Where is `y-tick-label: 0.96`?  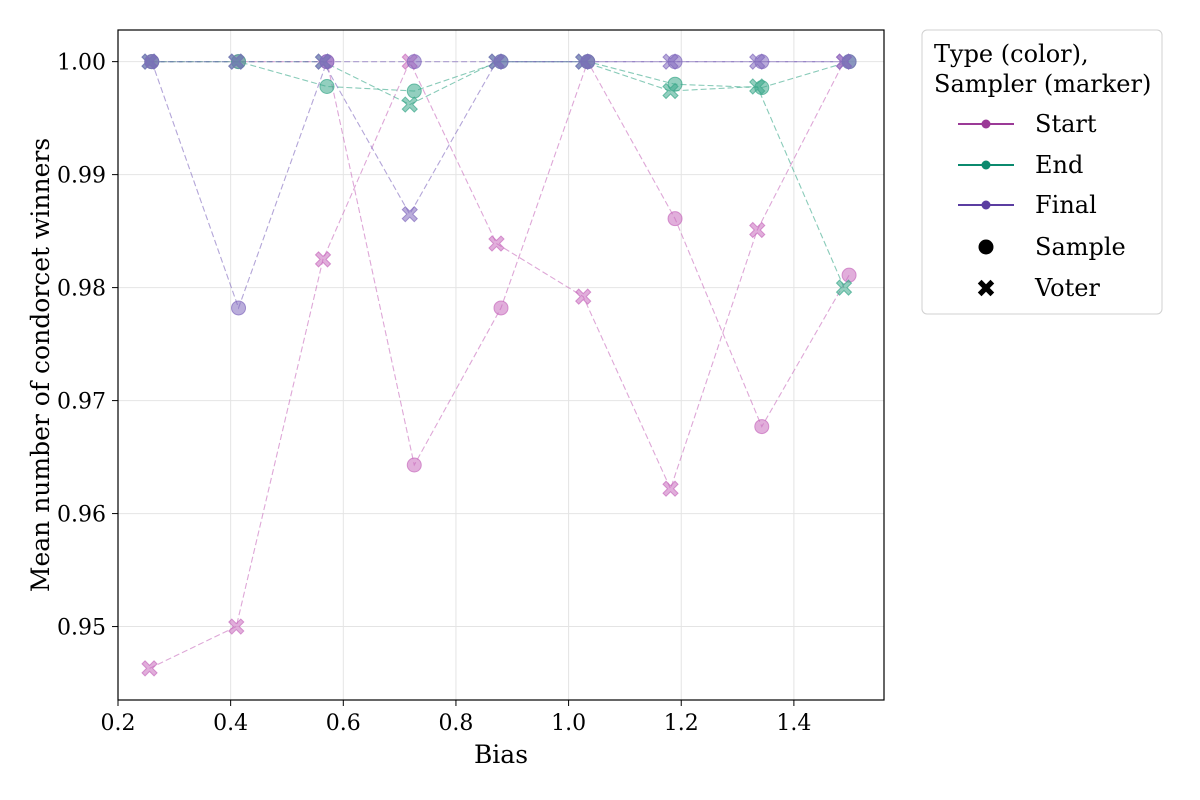 y-tick-label: 0.96 is located at coordinates (81, 515).